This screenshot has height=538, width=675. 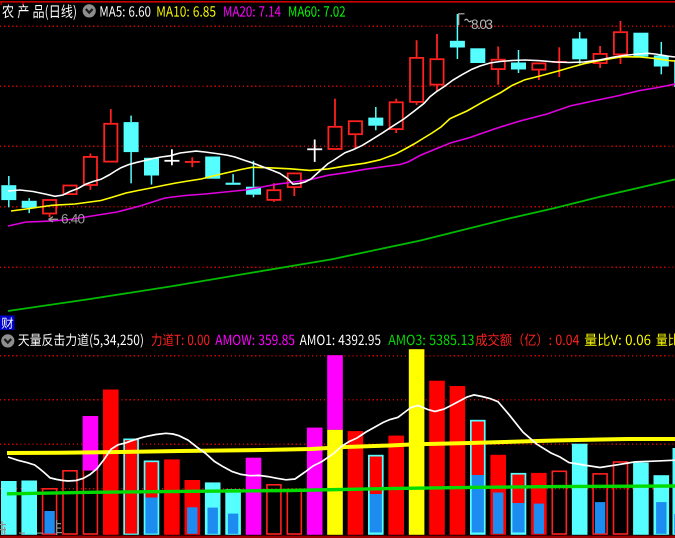 What do you see at coordinates (73, 219) in the screenshot?
I see `svg-text: 6.40` at bounding box center [73, 219].